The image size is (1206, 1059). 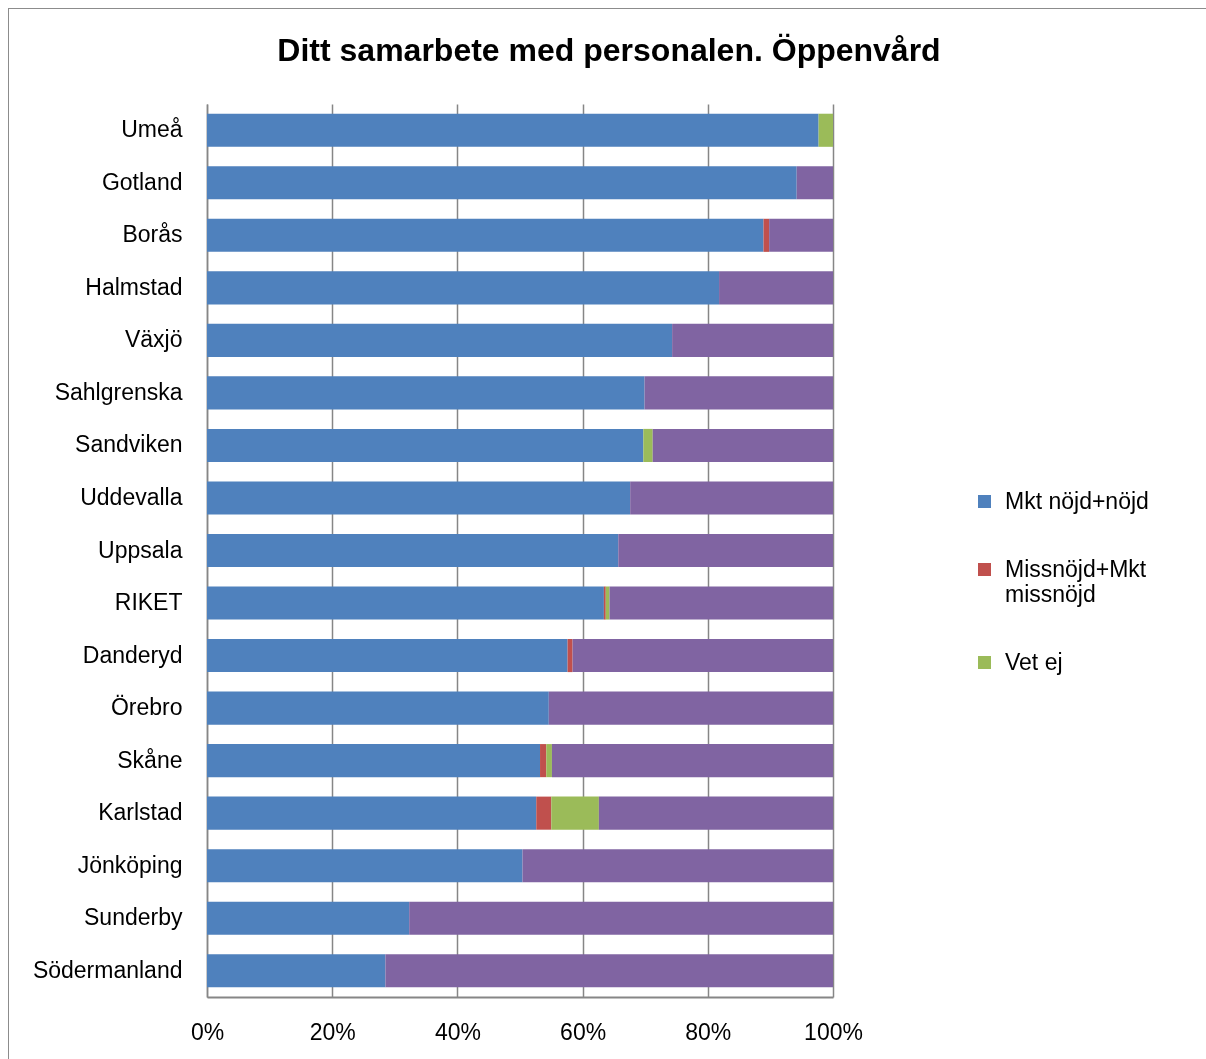 What do you see at coordinates (107, 969) in the screenshot?
I see `y-tick-label: Södermanland` at bounding box center [107, 969].